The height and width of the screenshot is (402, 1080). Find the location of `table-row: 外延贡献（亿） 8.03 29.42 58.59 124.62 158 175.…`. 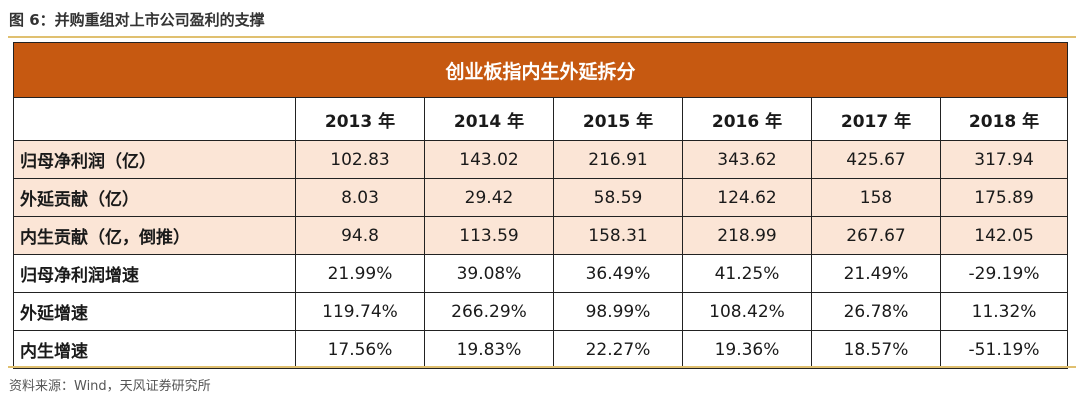

table-row: 外延贡献（亿） 8.03 29.42 58.59 124.62 158 175.… is located at coordinates (541, 197).